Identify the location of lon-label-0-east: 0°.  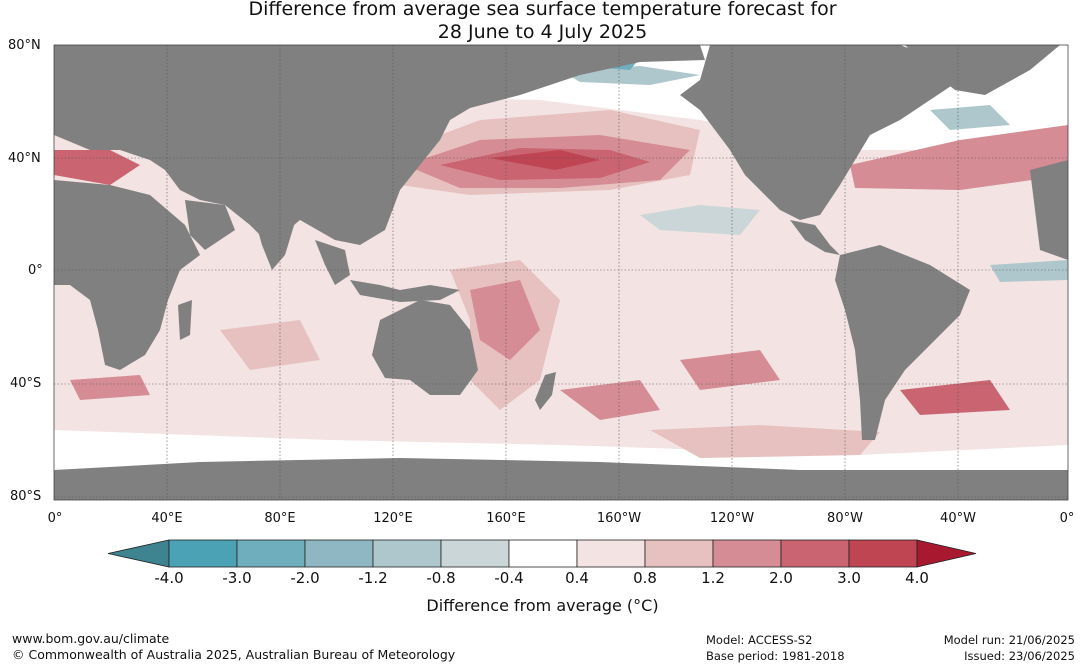
(1067, 518).